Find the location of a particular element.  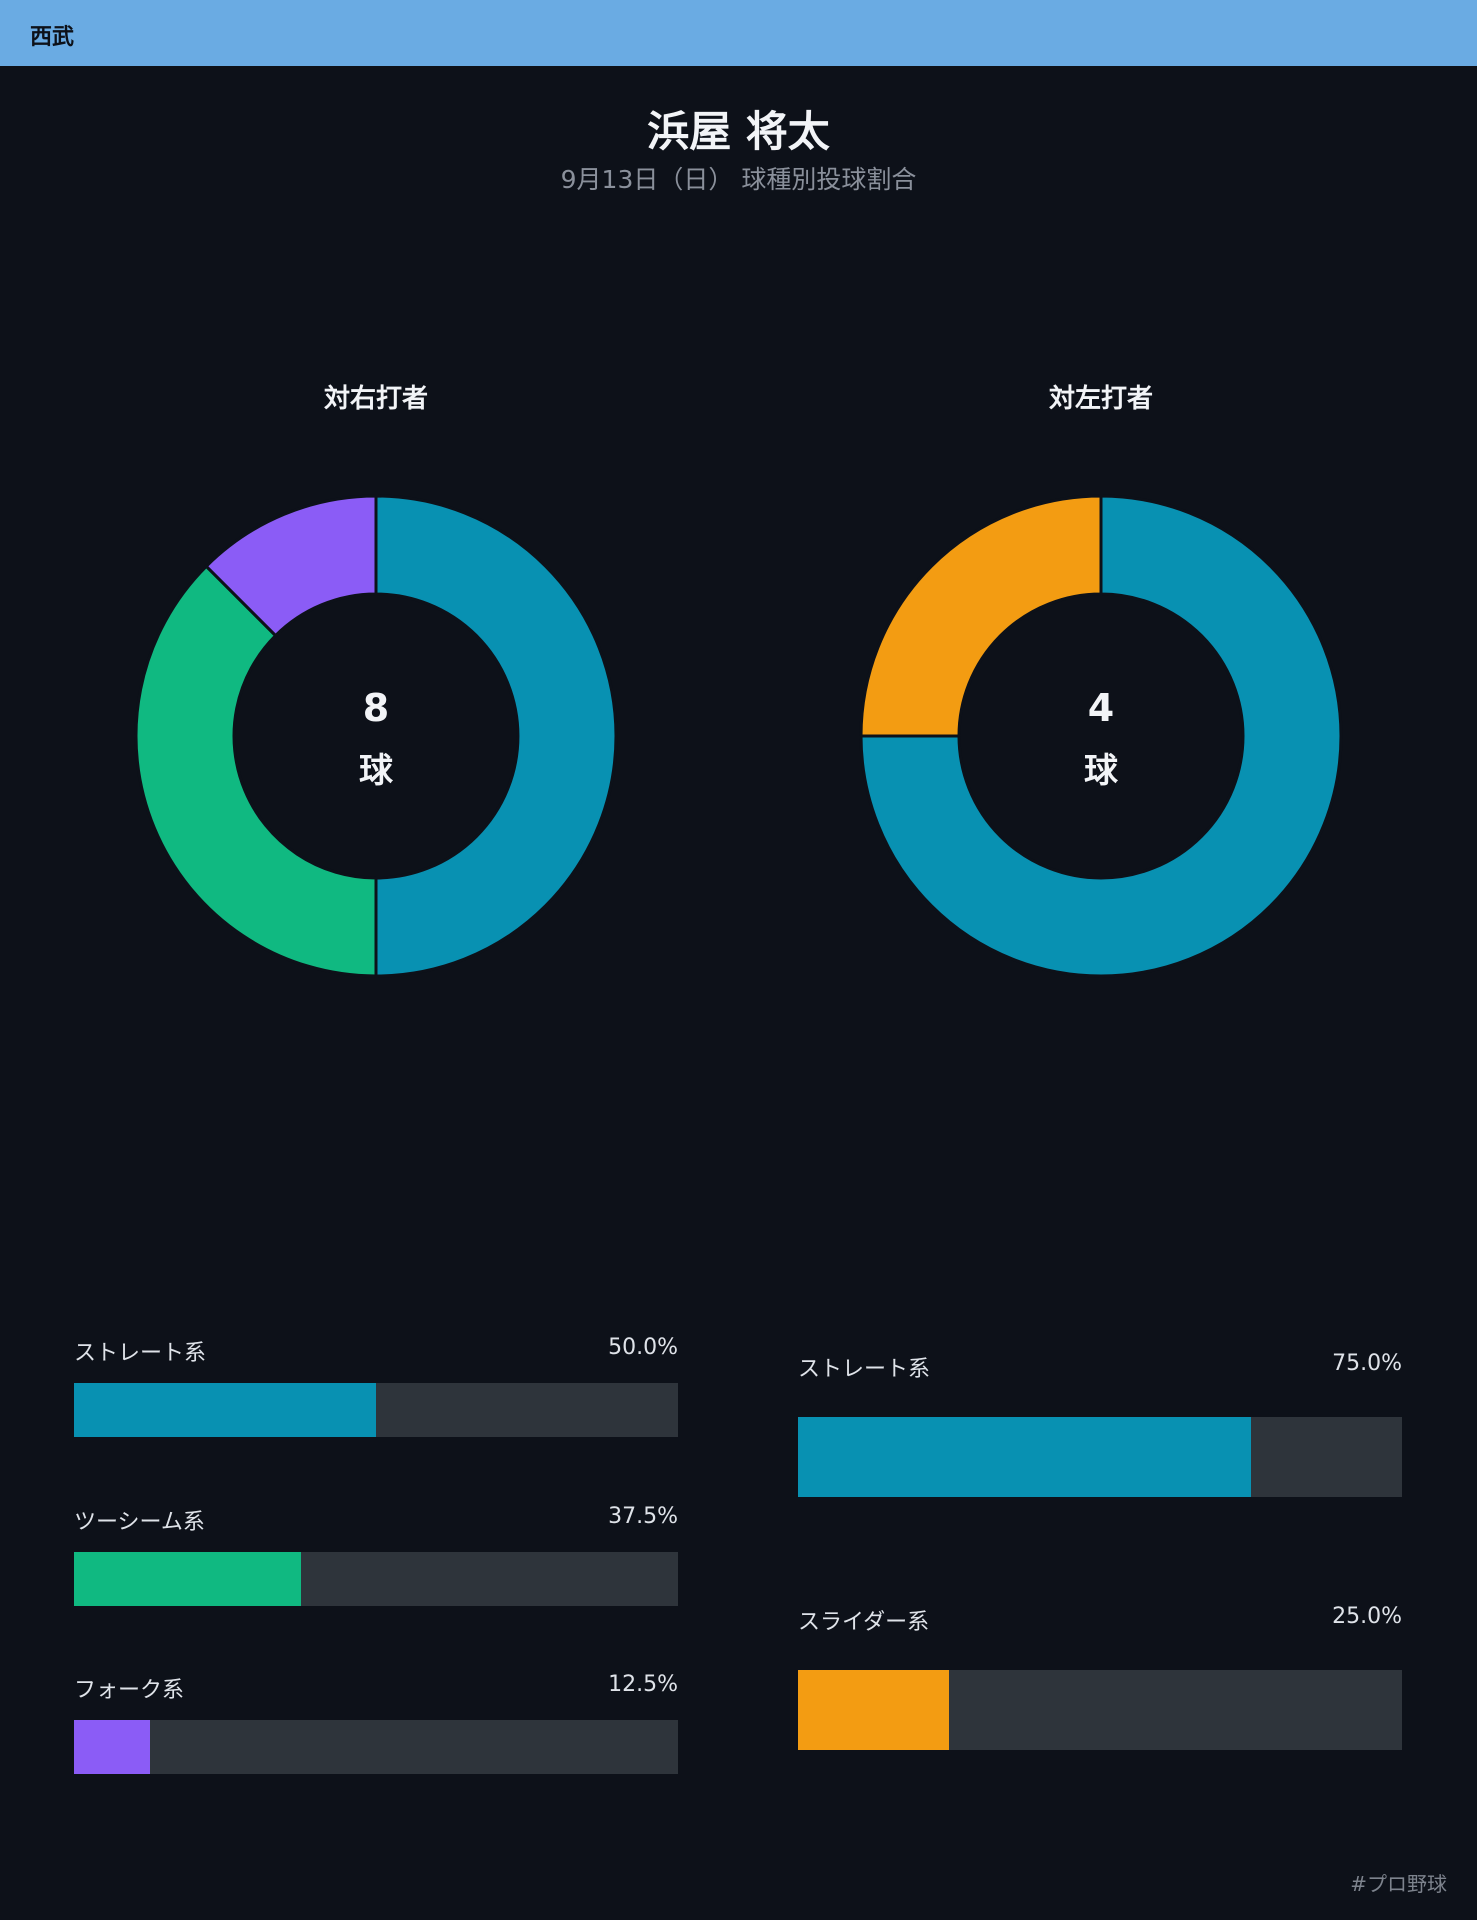

bar-label: スライダー系 is located at coordinates (864, 1622).